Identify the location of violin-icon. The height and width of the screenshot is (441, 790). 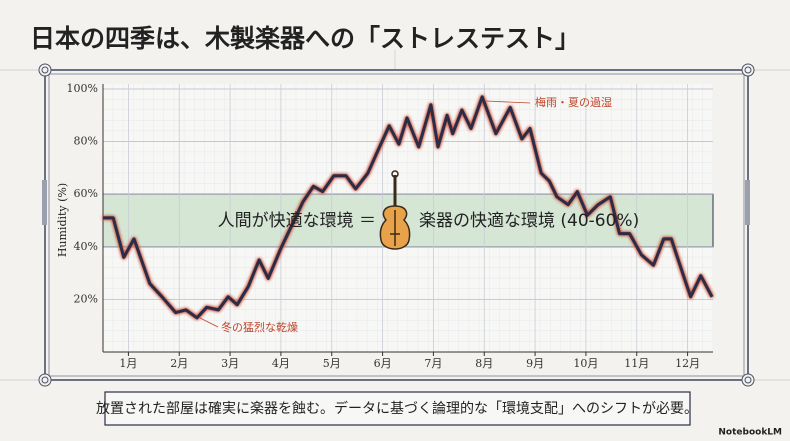
(395, 210).